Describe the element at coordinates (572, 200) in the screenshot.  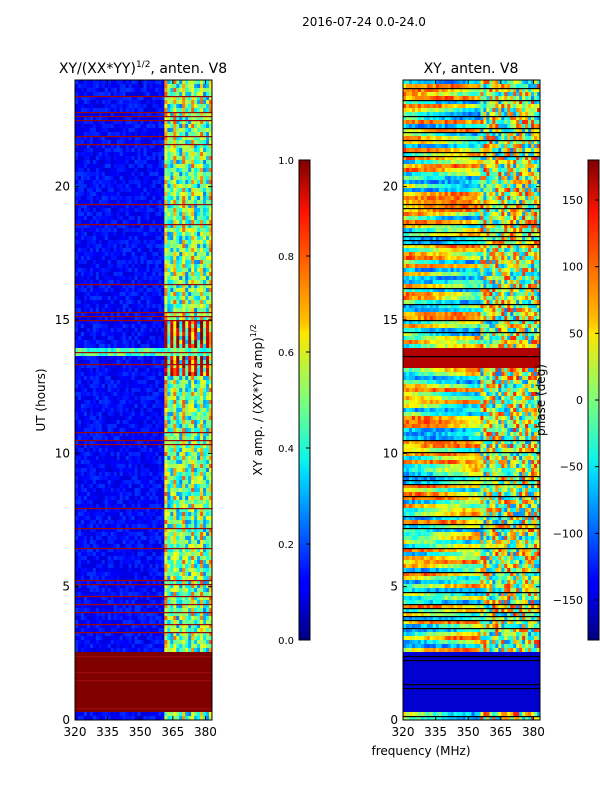
I see `colorbar-tick-label: 150` at that location.